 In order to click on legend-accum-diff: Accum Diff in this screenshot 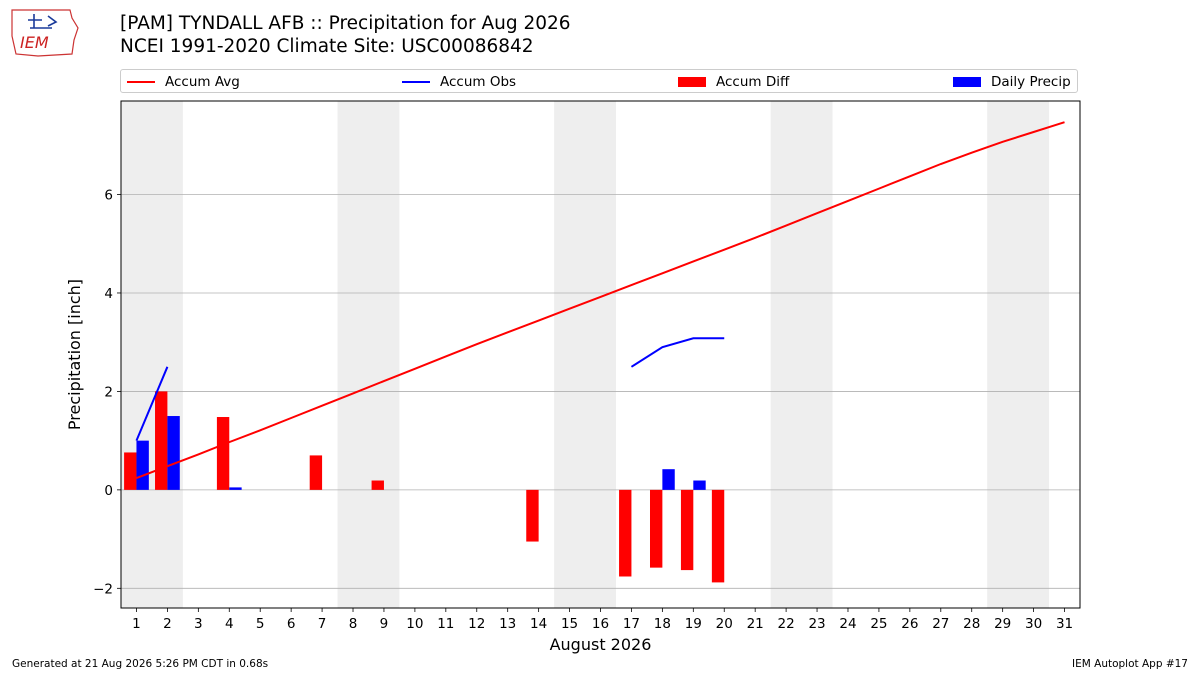, I will do `click(733, 82)`.